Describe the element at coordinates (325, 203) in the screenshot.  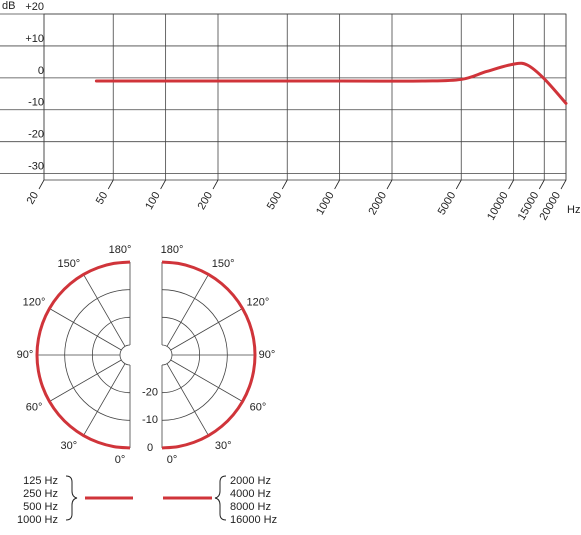
I see `x-tick-label: 1000` at that location.